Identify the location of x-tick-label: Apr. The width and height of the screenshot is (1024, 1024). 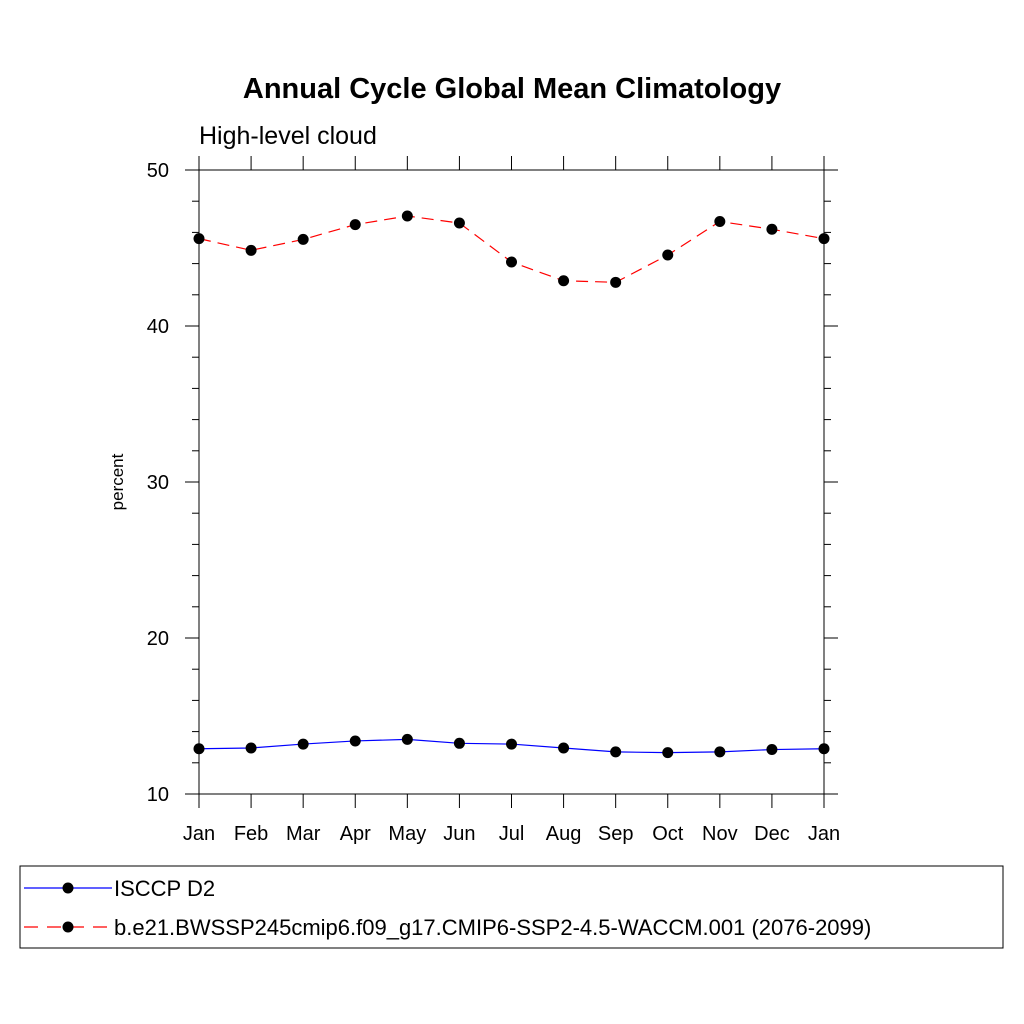
(355, 834).